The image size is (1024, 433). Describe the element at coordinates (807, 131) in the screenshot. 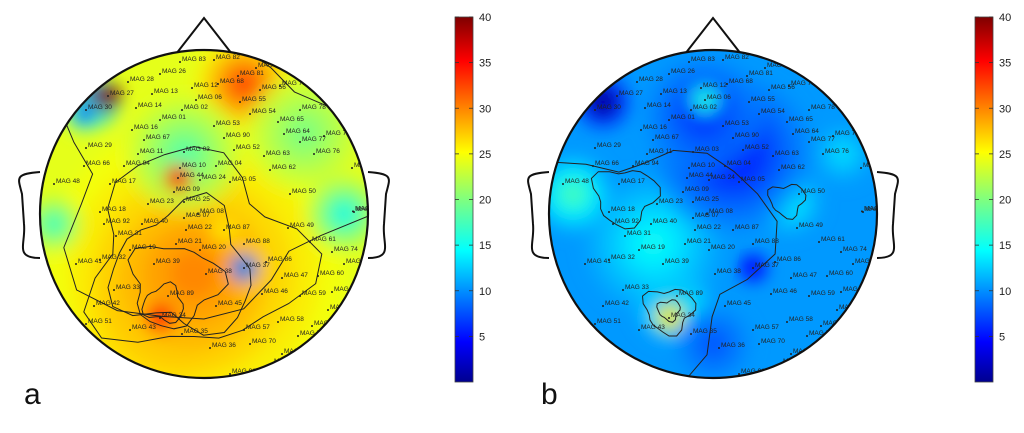

I see `sensor-label: MAG 64` at that location.